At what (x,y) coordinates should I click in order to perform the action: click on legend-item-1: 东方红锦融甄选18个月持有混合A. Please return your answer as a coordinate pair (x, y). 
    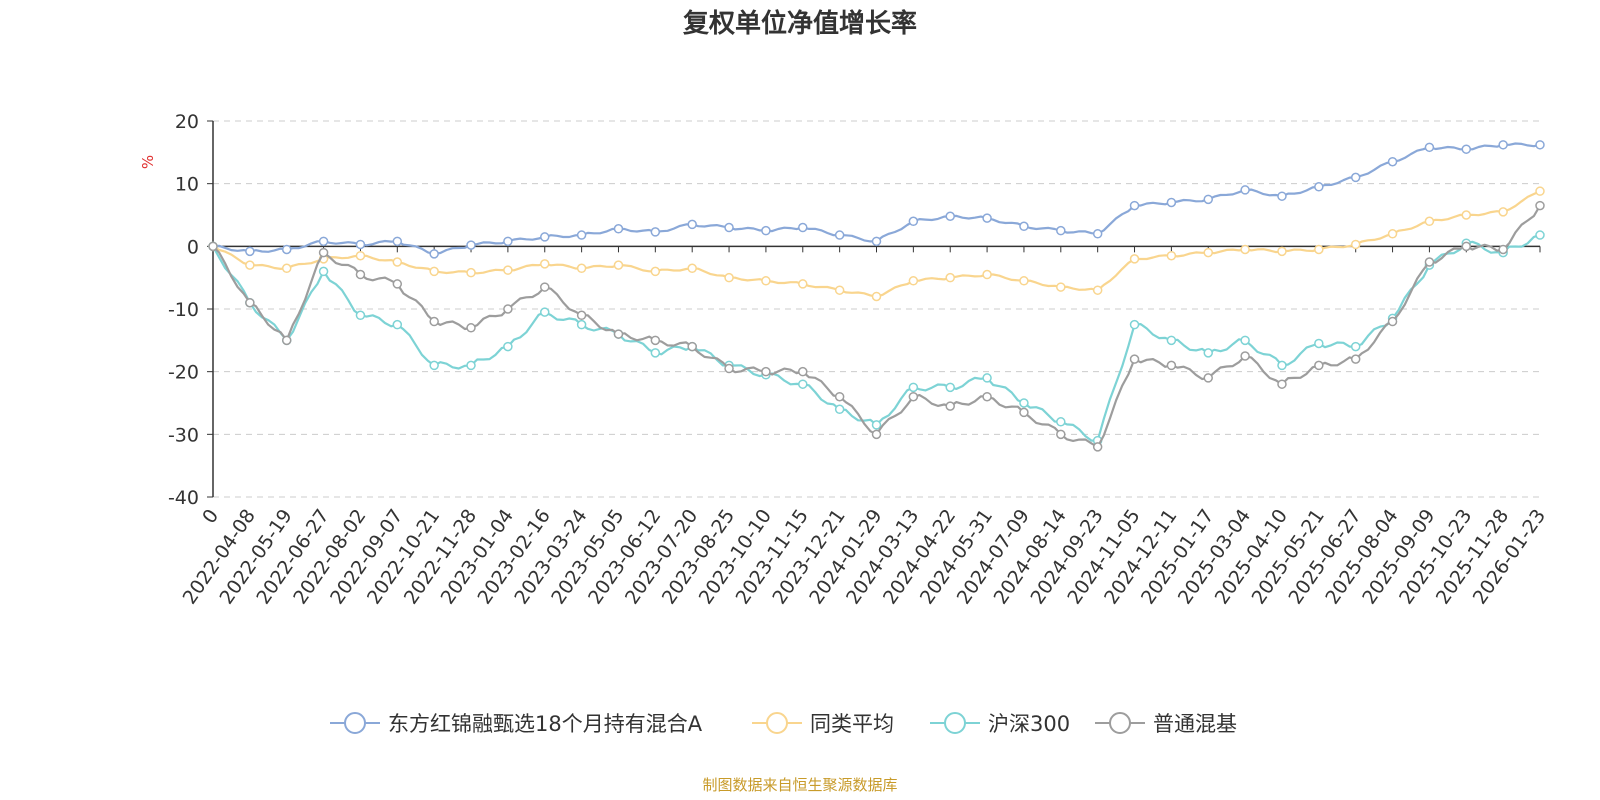
    Looking at the image, I should click on (516, 724).